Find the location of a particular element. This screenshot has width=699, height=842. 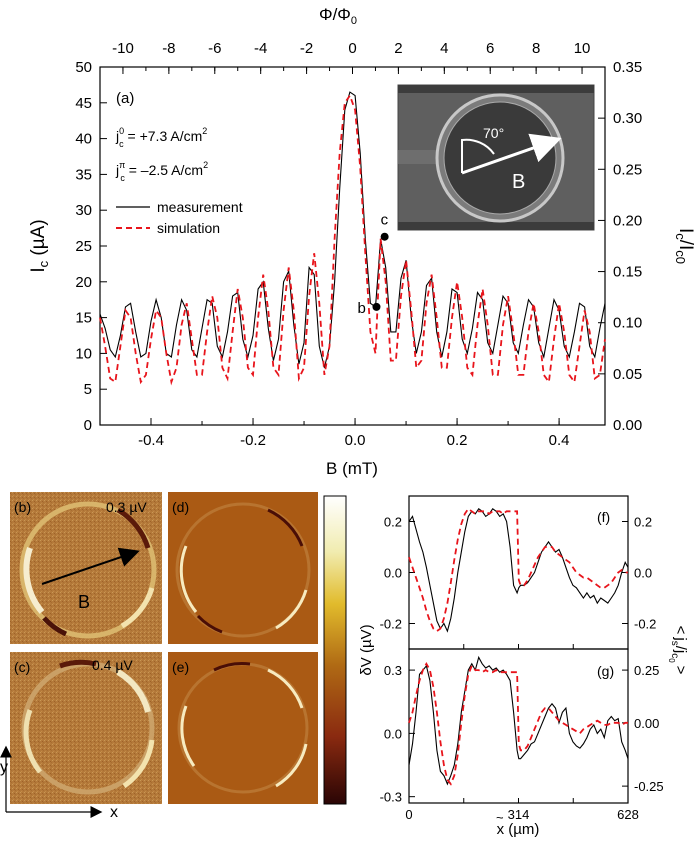

panel-f-right-tick-label: -0.2 is located at coordinates (645, 624).